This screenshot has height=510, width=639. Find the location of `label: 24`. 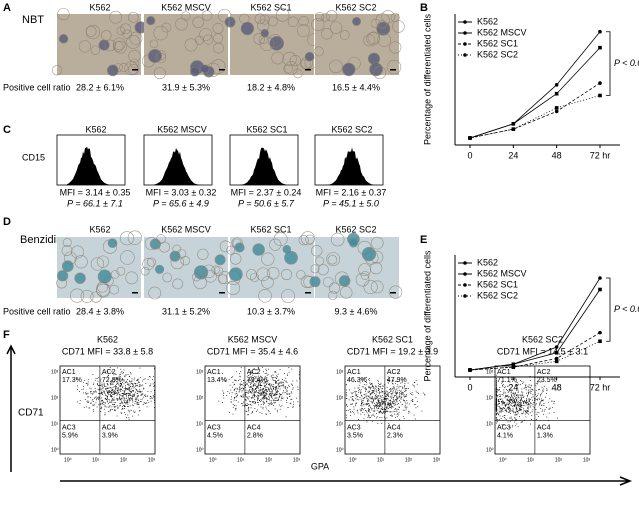

label: 24 is located at coordinates (513, 155).